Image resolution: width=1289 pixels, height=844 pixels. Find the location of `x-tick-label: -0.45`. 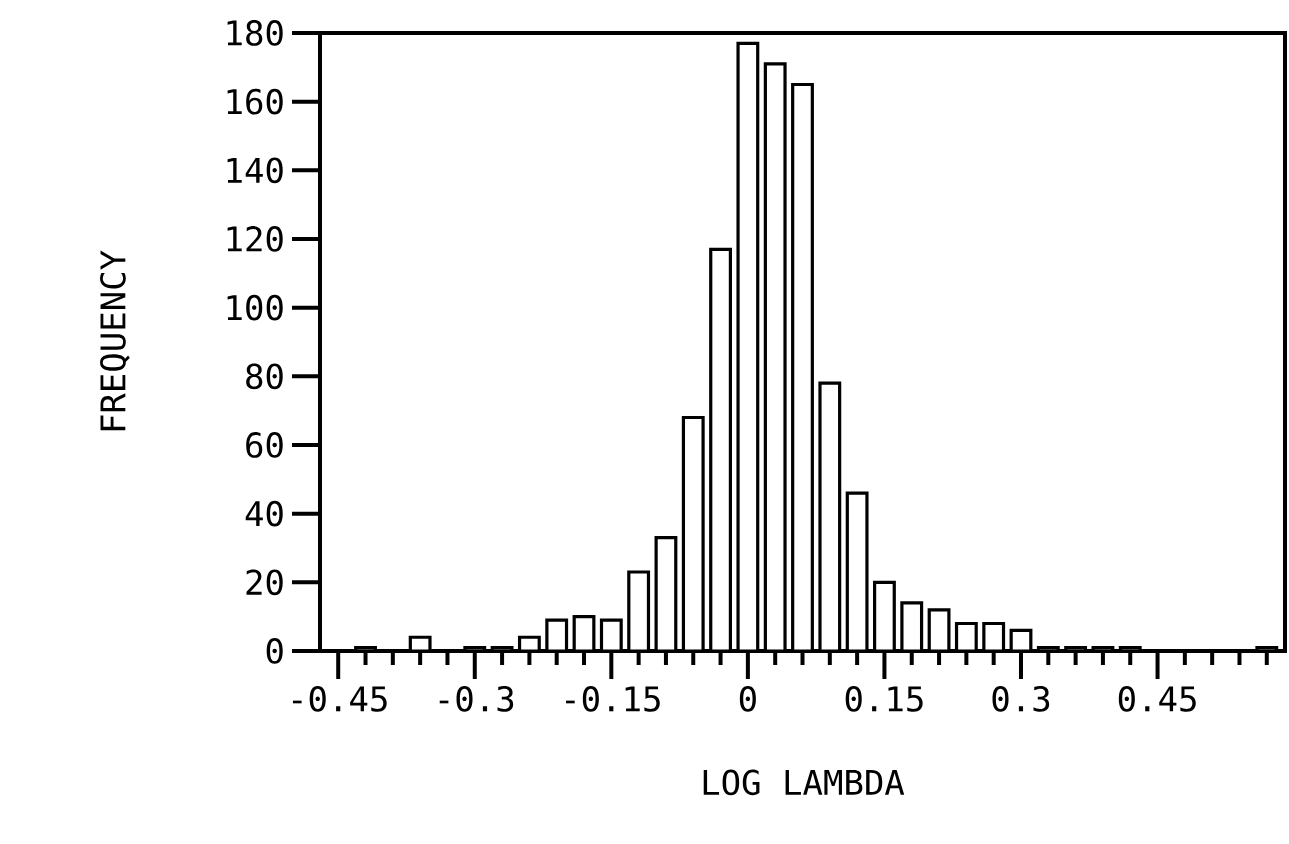

x-tick-label: -0.45 is located at coordinates (339, 699).